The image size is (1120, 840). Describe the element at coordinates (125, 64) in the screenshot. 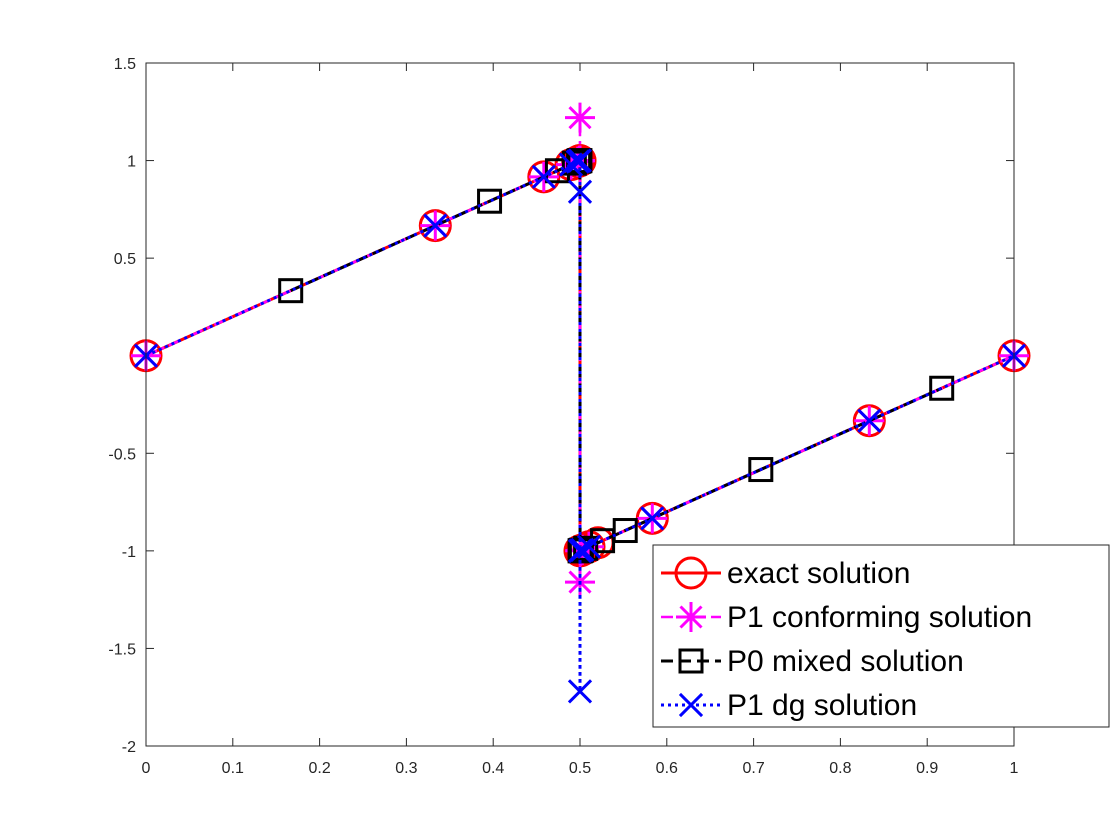

I see `y-tick-label: 1.5` at that location.